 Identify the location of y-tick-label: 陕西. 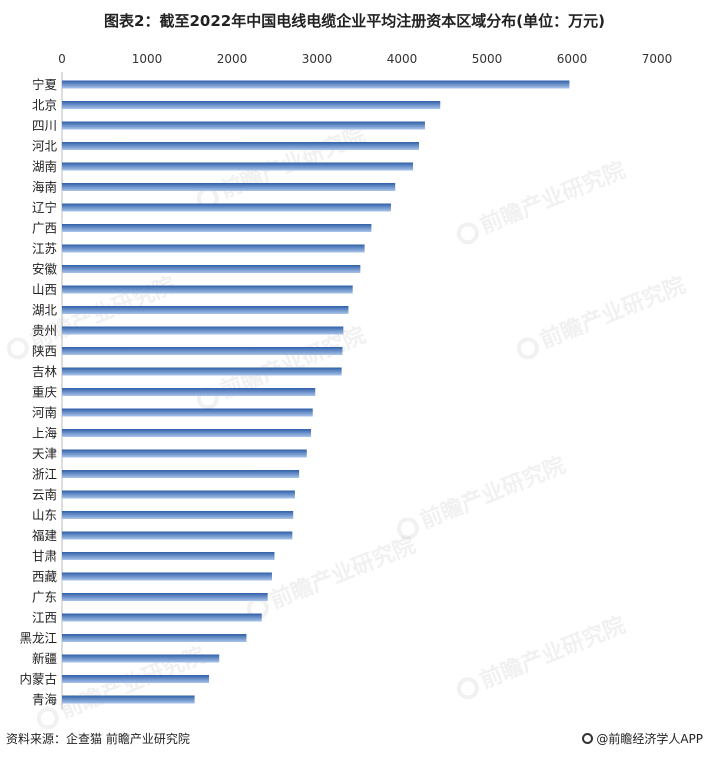
(44, 351).